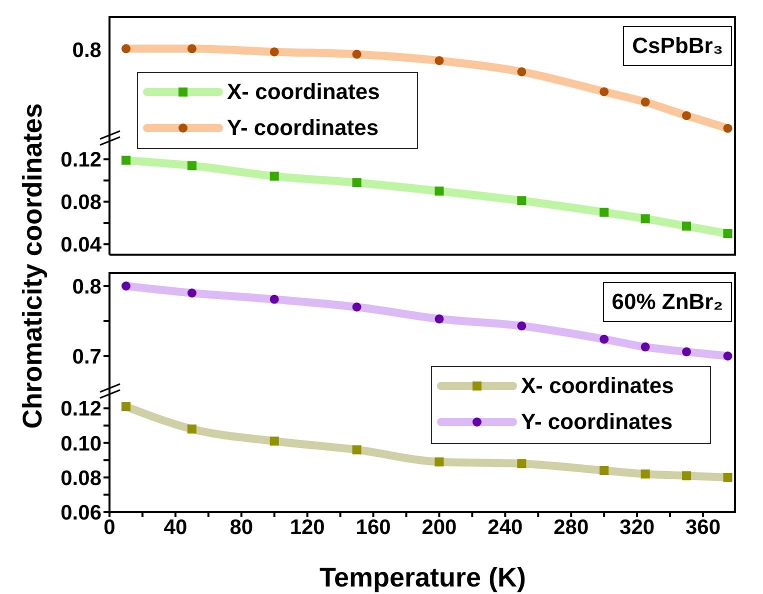  Describe the element at coordinates (176, 527) in the screenshot. I see `x-tick-label: 40` at that location.